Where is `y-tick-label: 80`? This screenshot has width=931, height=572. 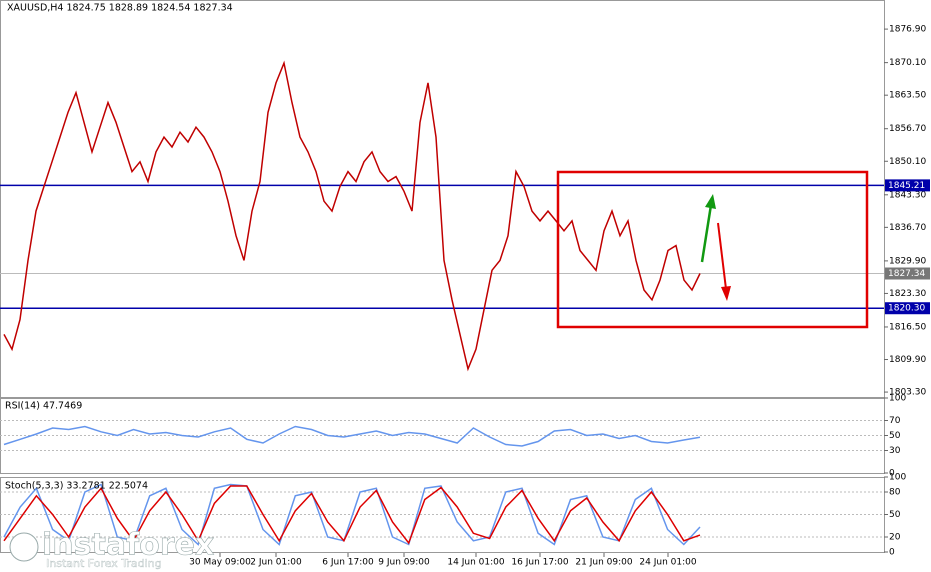 y-tick-label: 80 is located at coordinates (895, 493).